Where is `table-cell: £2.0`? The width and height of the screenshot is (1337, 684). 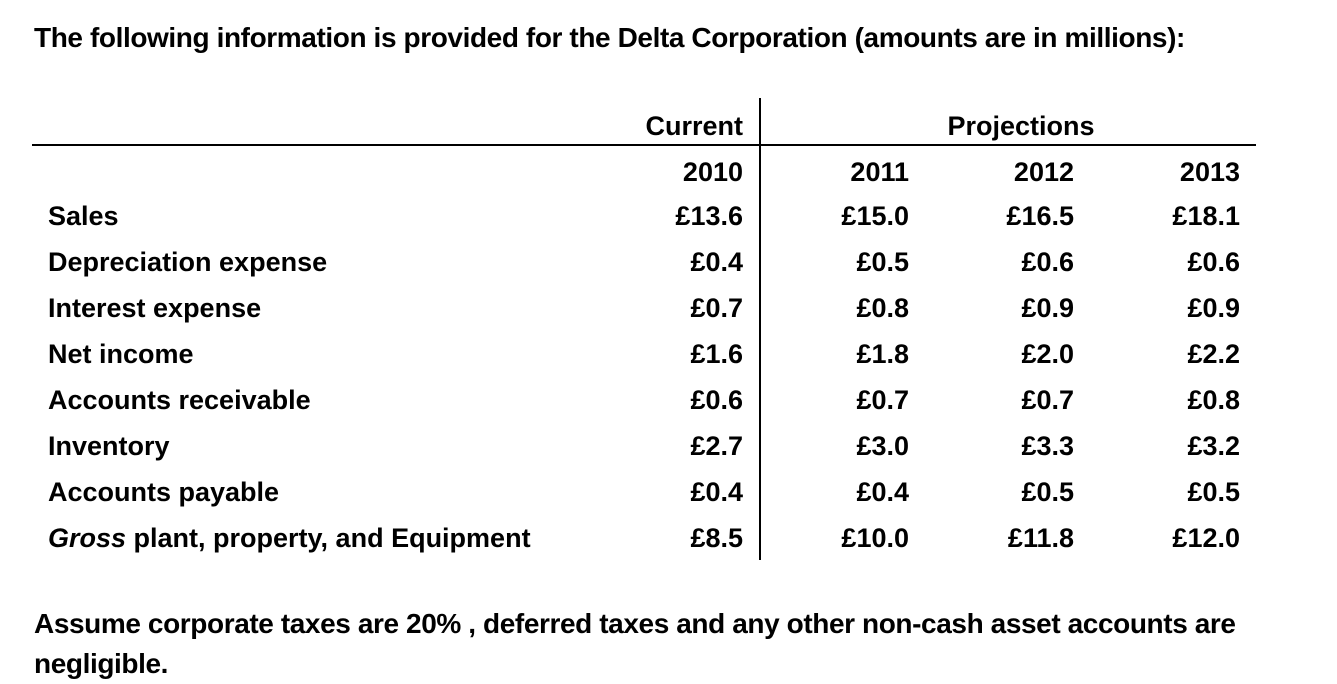
table-cell: £2.0 is located at coordinates (1047, 354).